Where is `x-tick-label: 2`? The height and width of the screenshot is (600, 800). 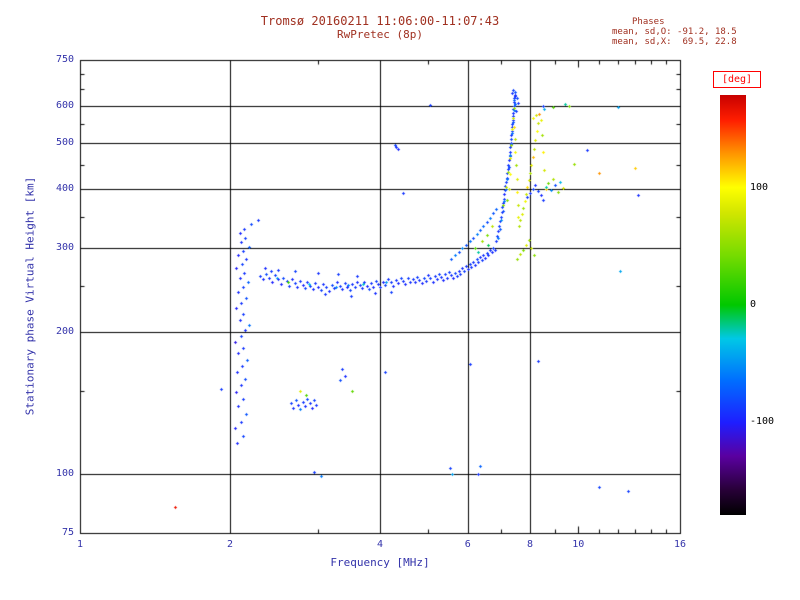
x-tick-label: 2 is located at coordinates (230, 544).